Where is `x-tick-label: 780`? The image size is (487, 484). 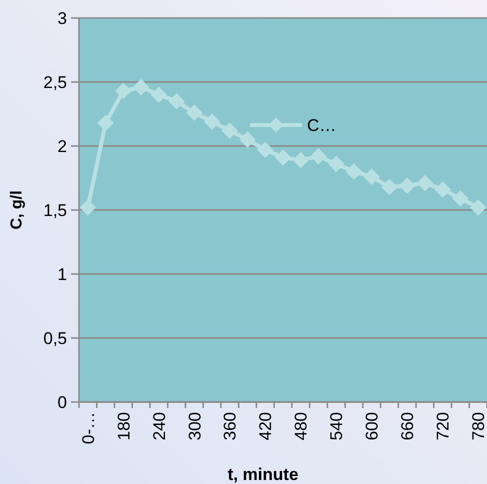
x-tick-label: 780 is located at coordinates (478, 426).